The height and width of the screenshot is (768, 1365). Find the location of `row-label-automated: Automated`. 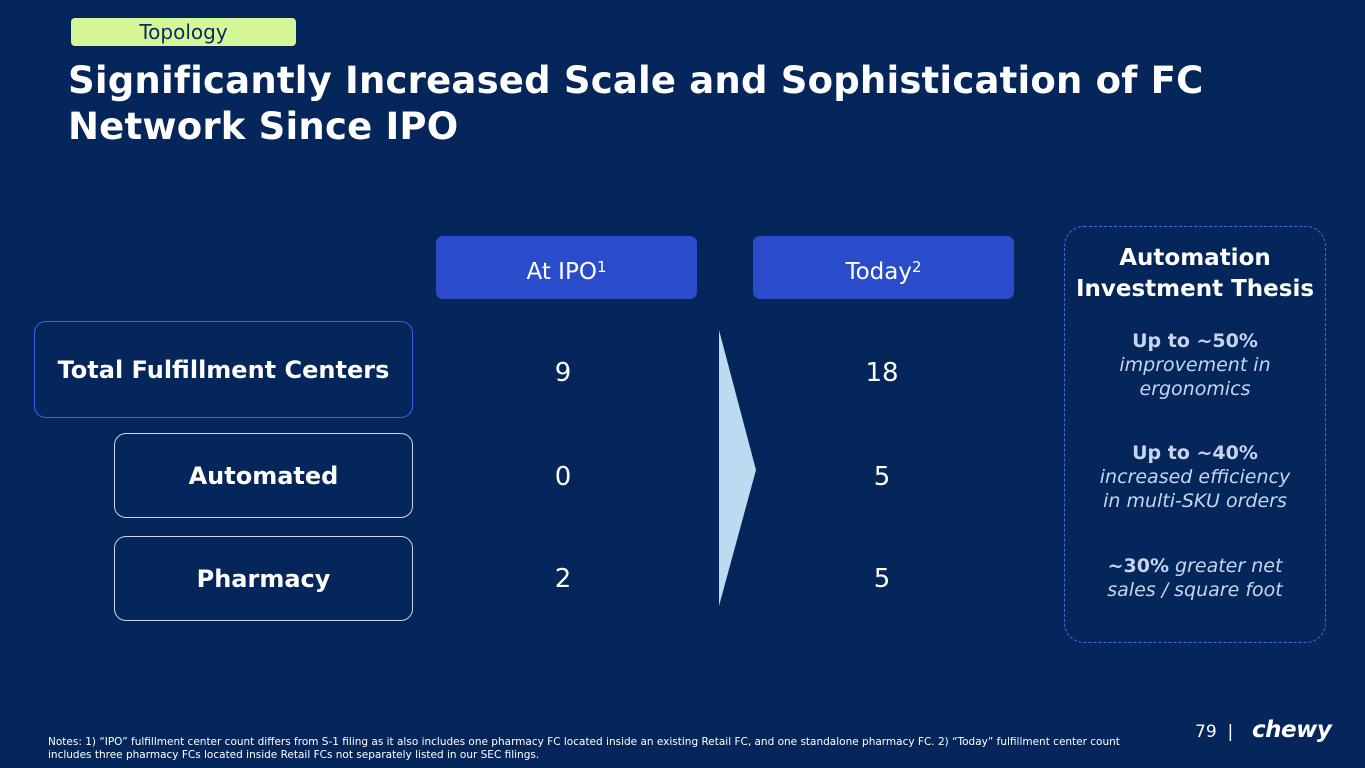

row-label-automated: Automated is located at coordinates (263, 475).